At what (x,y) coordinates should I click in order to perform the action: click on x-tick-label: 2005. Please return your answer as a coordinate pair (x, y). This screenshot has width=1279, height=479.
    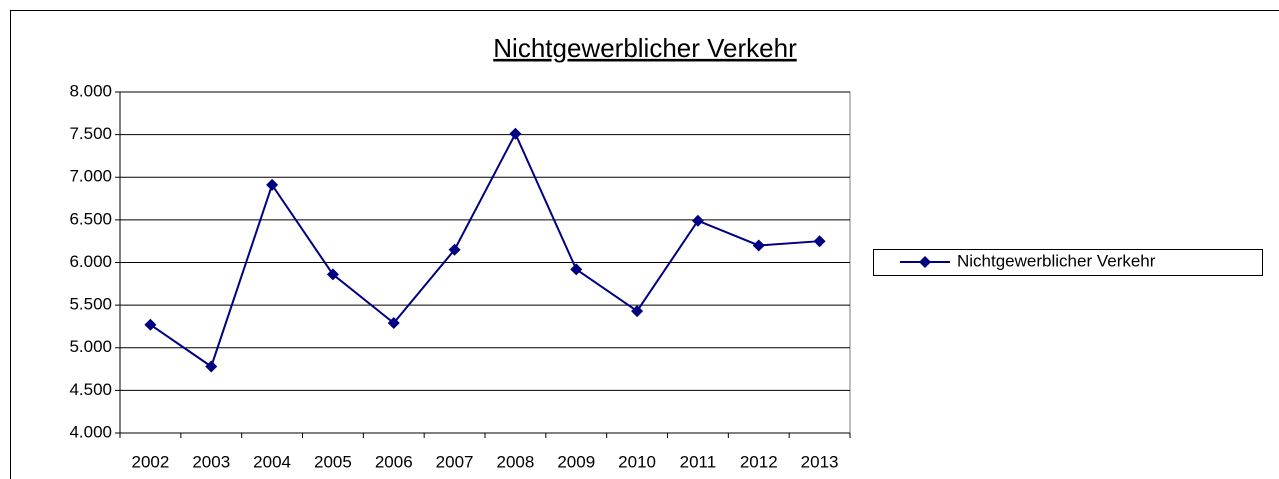
    Looking at the image, I should click on (333, 461).